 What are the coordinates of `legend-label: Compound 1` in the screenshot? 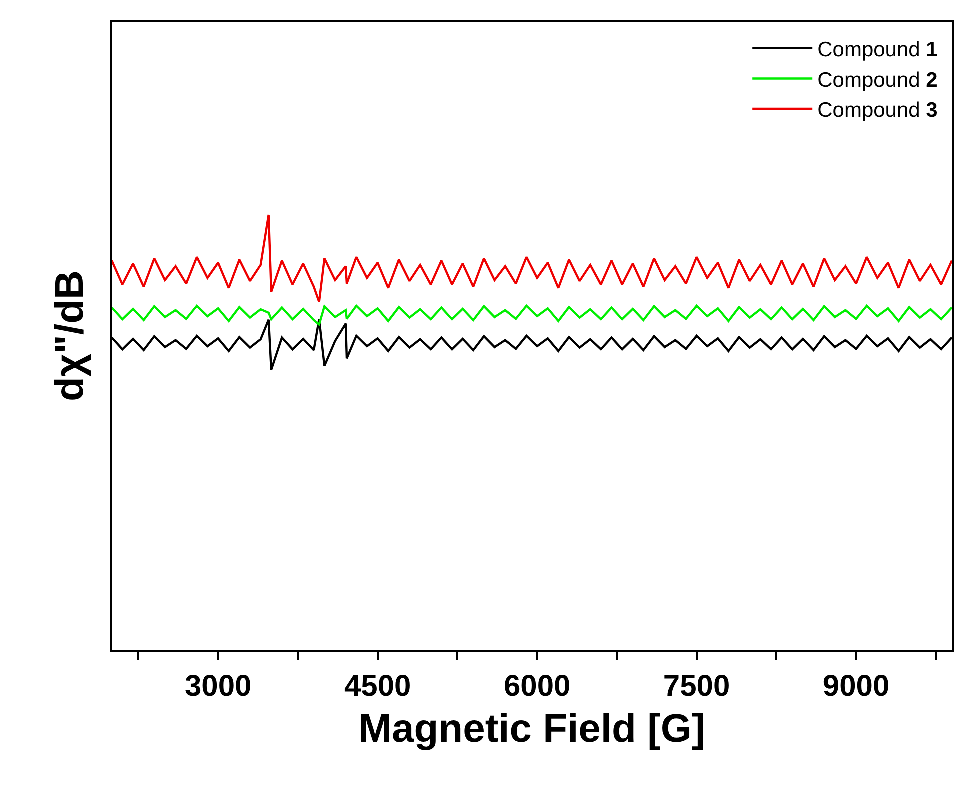 It's located at (878, 50).